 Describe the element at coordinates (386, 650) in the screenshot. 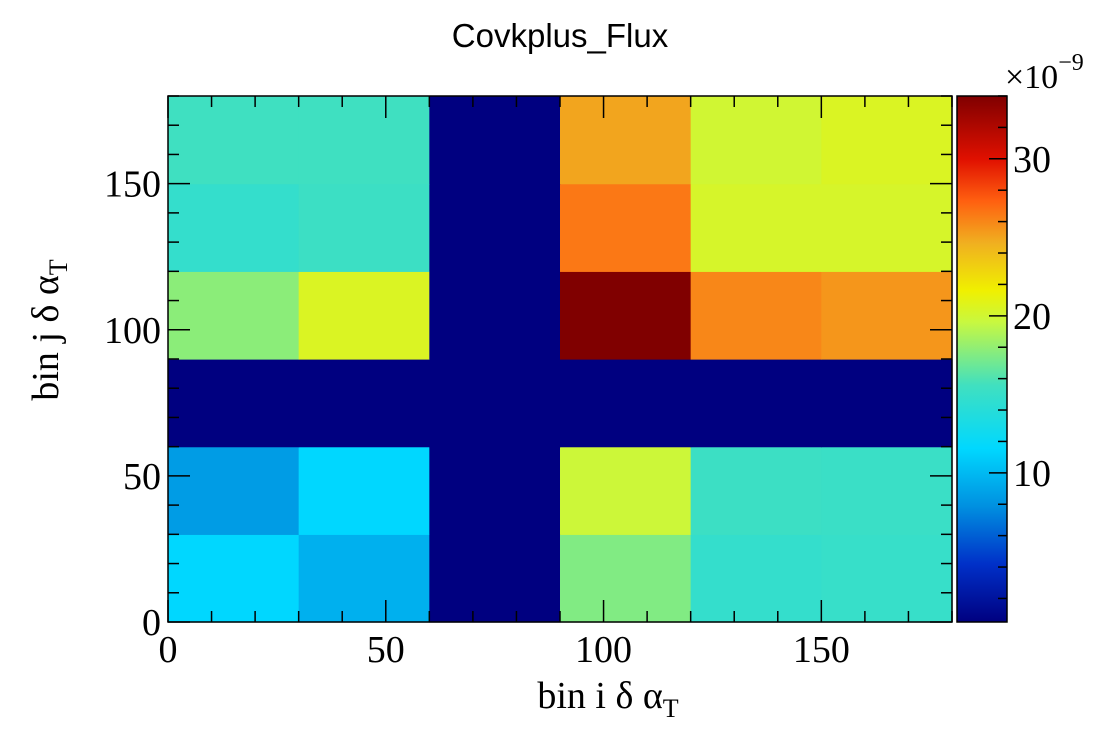

I see `x-tick-label: 50` at that location.